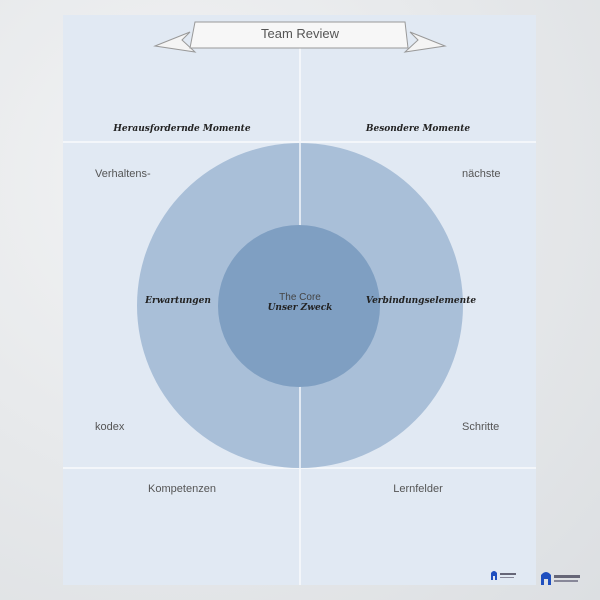  I want to click on quadrant-label-top-right: Besondere Momente, so click(418, 129).